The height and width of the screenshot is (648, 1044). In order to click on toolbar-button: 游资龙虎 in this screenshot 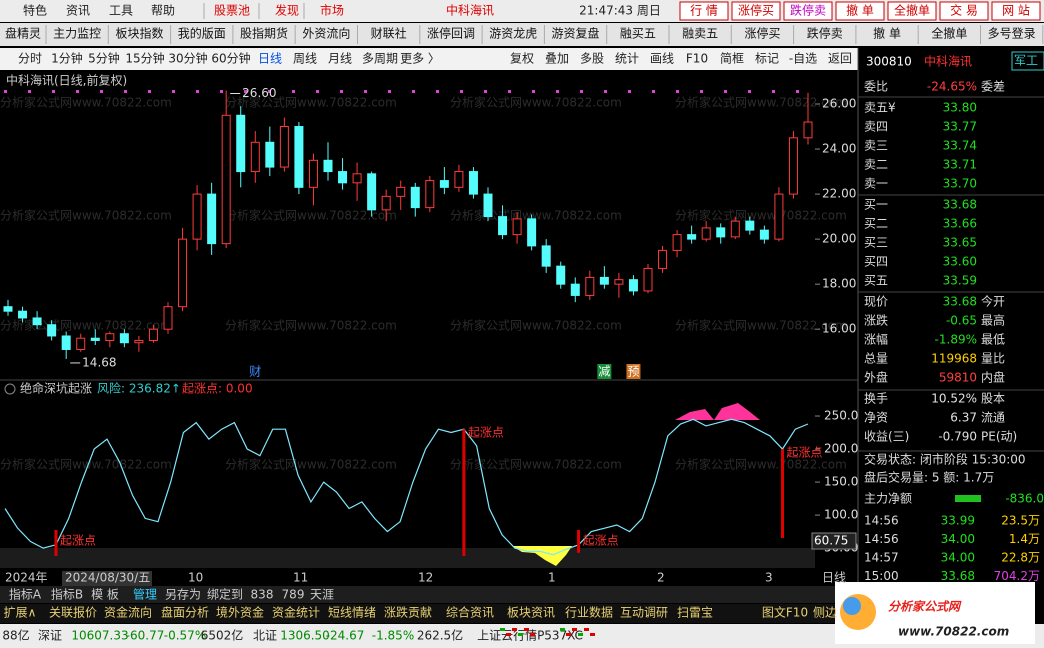, I will do `click(513, 34)`.